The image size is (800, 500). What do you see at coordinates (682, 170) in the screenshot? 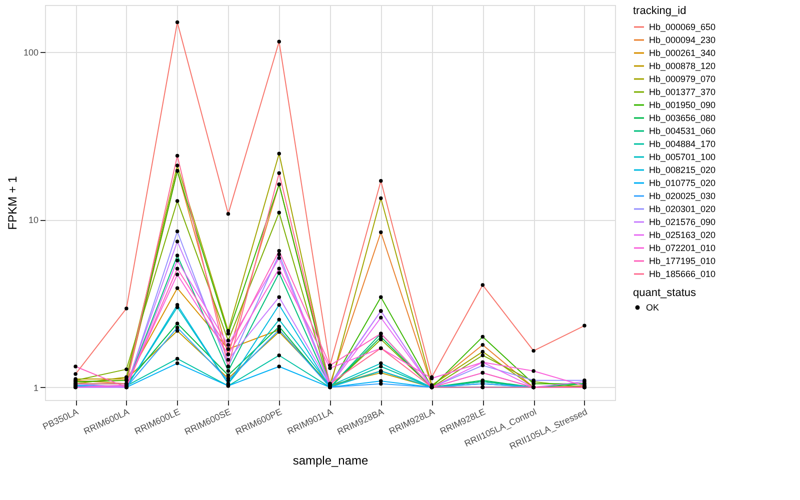
I see `legend-label: Hb_008215_020` at bounding box center [682, 170].